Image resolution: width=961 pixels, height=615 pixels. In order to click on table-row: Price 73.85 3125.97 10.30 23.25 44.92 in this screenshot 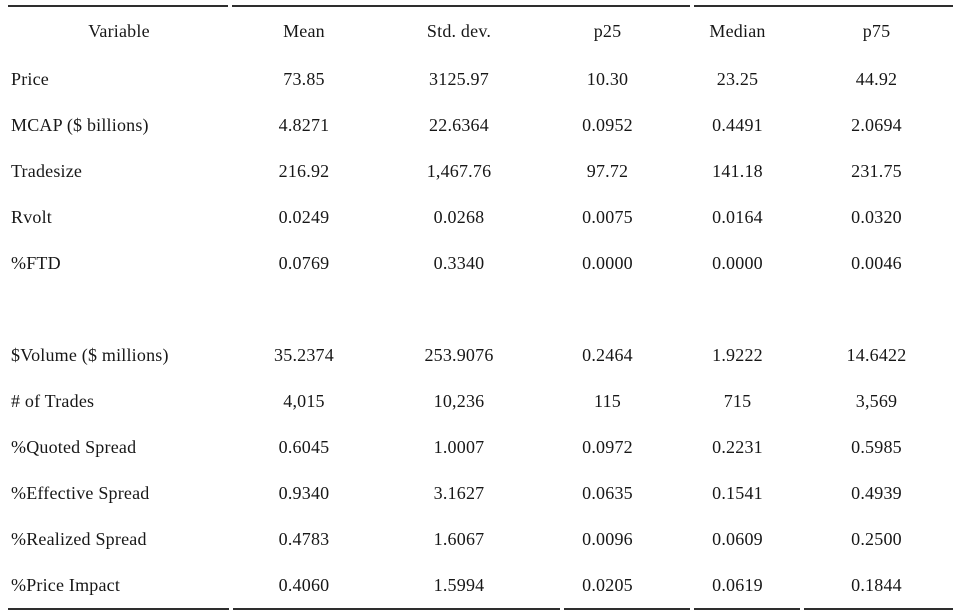, I will do `click(480, 79)`.